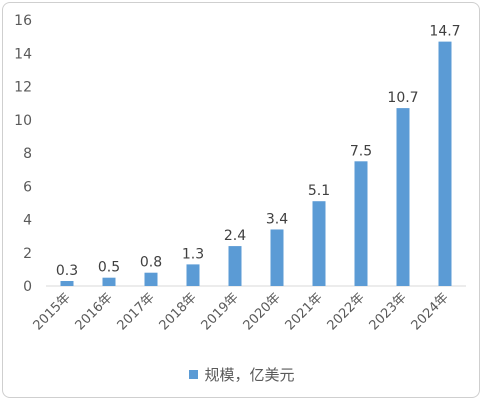 This screenshot has width=484, height=402. What do you see at coordinates (277, 219) in the screenshot?
I see `data-label: 3.4` at bounding box center [277, 219].